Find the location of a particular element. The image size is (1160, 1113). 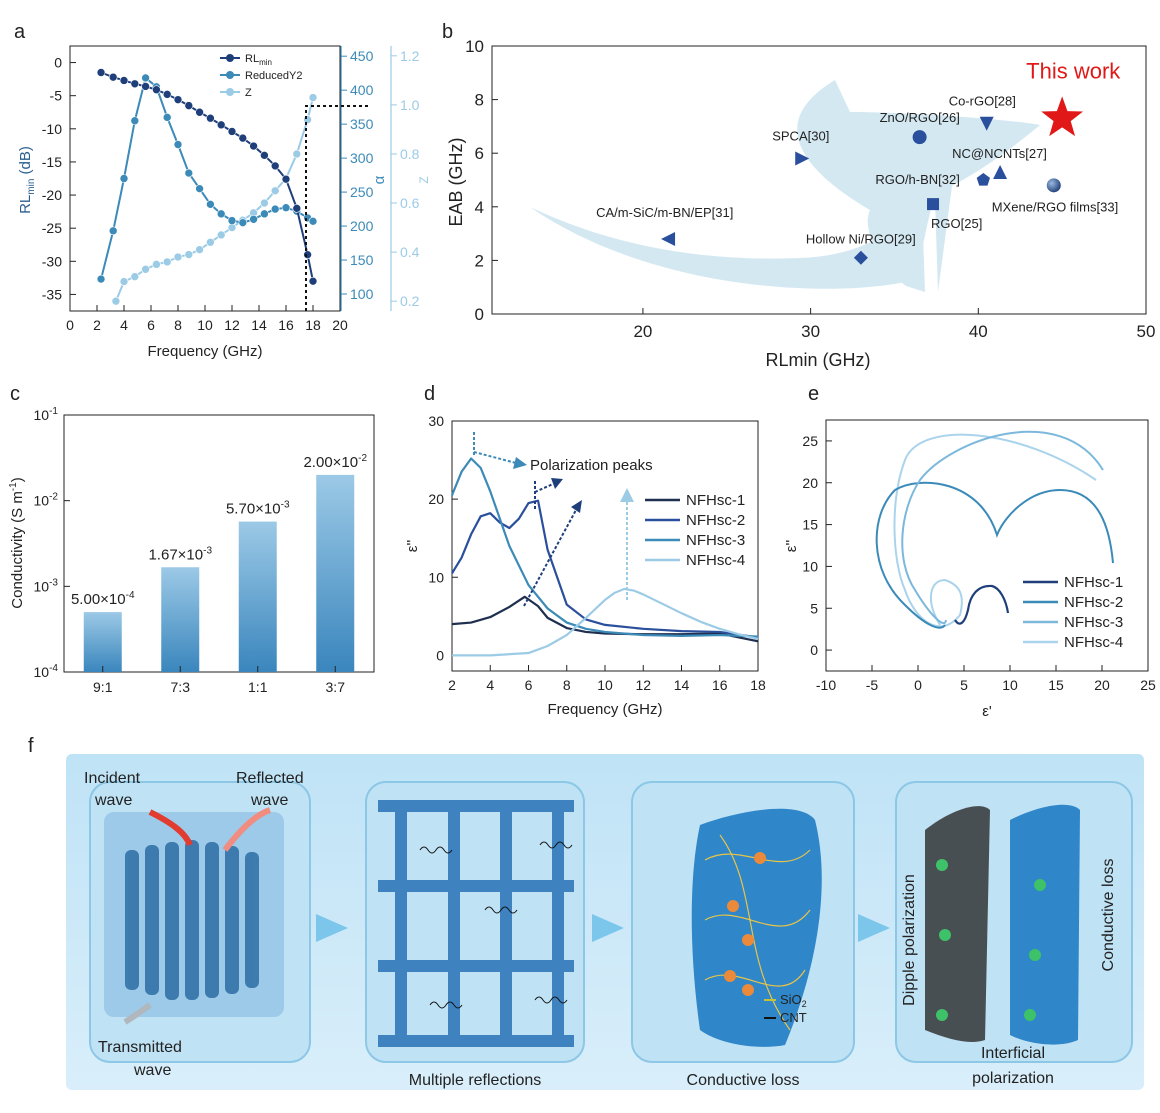

alpha-tick-label: 200 is located at coordinates (362, 226).